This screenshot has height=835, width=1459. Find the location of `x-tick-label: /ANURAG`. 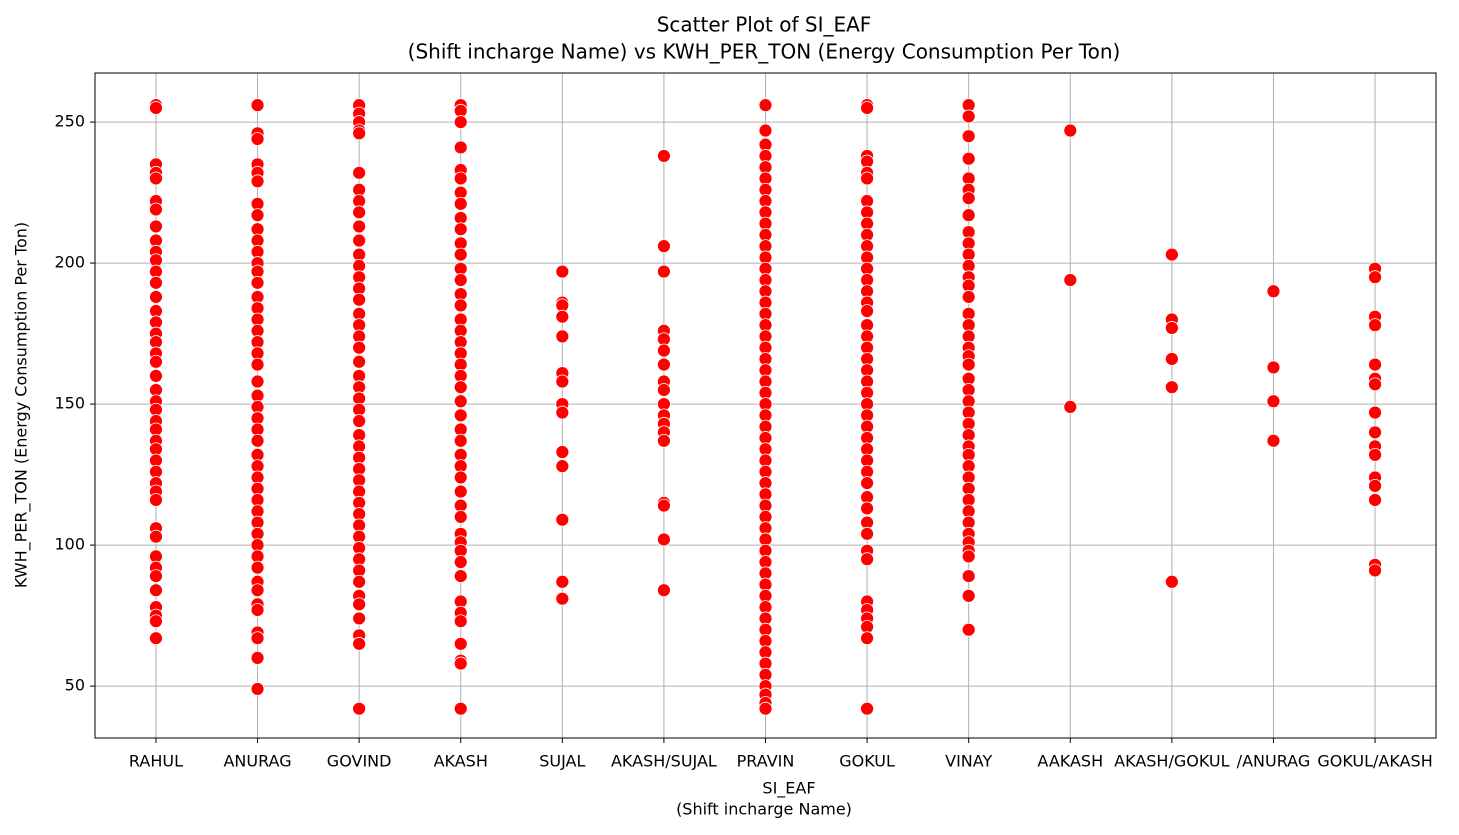

x-tick-label: /ANURAG is located at coordinates (1274, 761).